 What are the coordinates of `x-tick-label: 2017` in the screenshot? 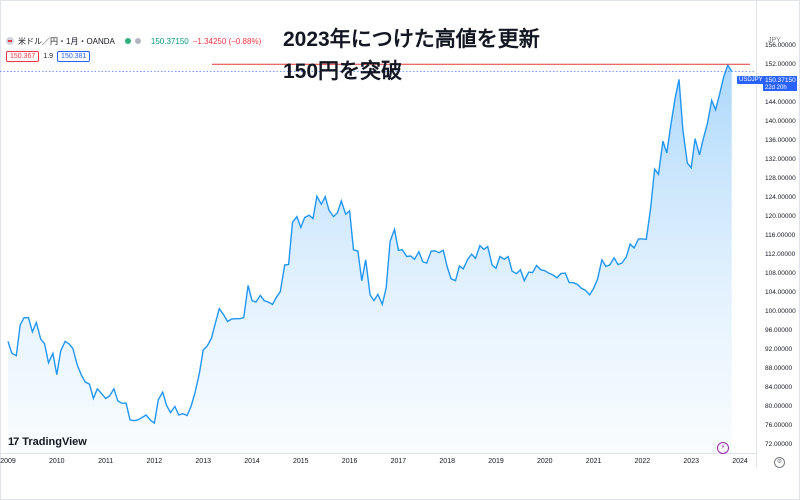 It's located at (399, 461).